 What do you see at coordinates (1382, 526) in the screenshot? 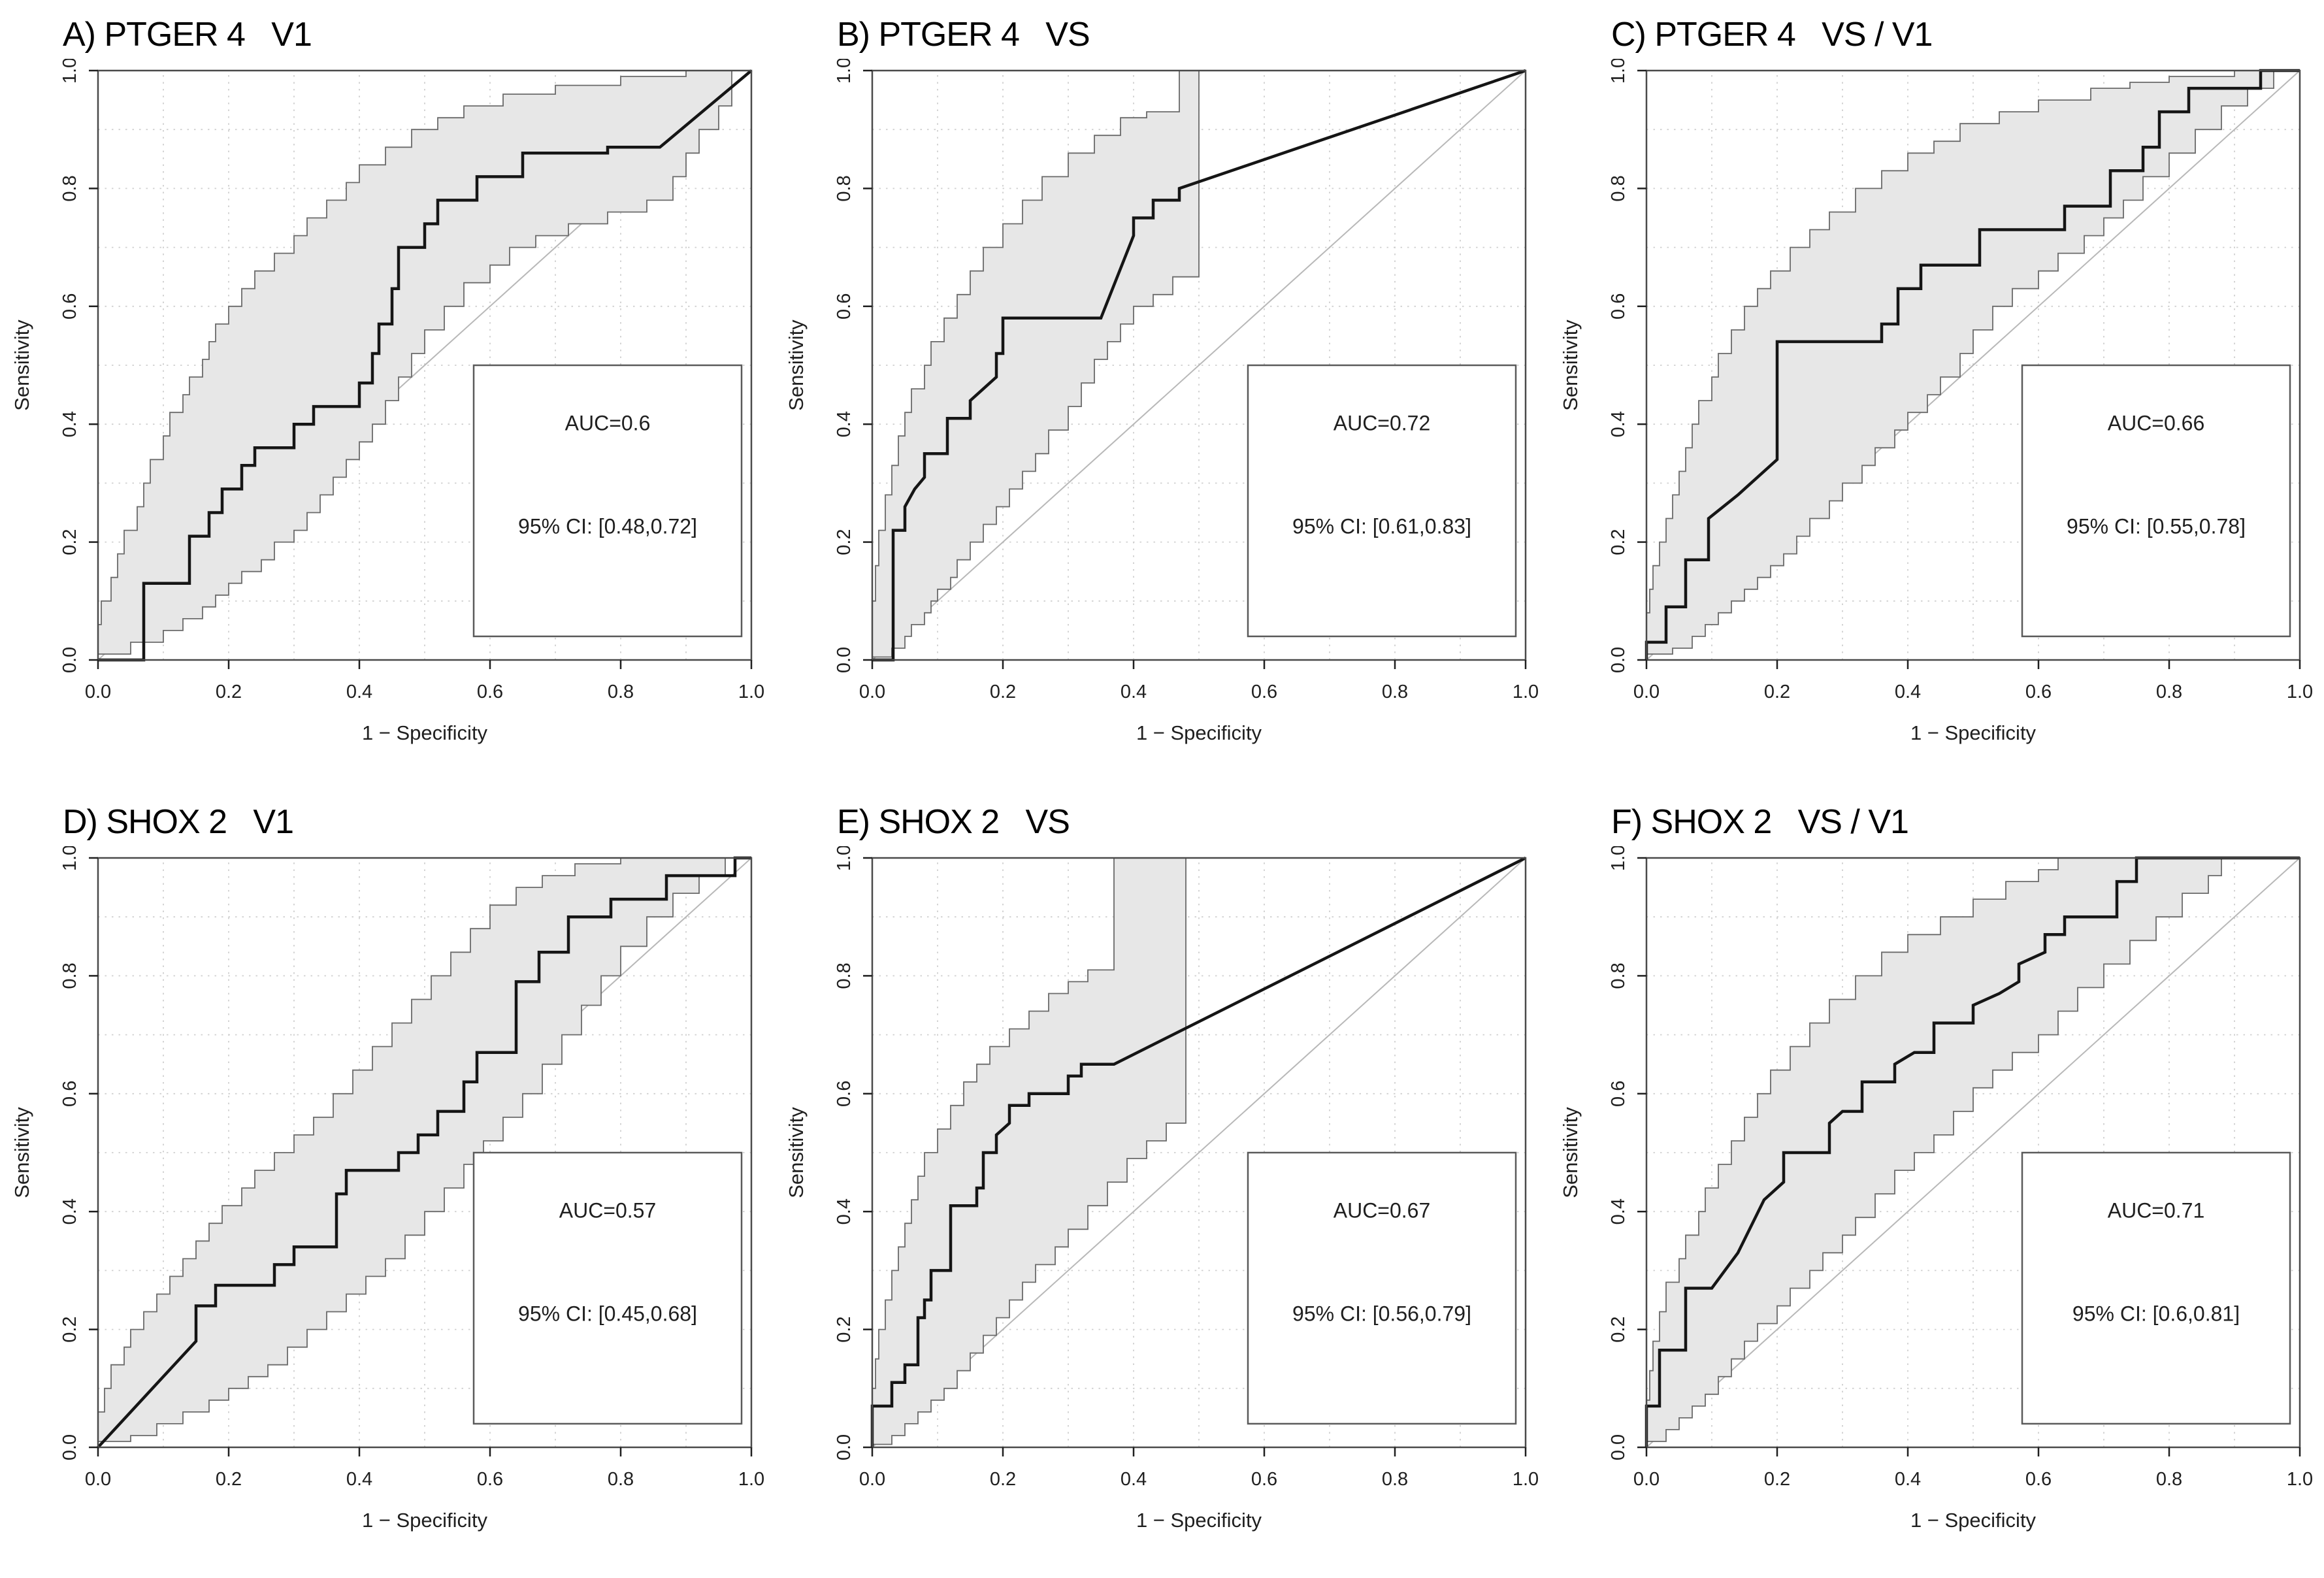
I see `ci-value-label: 95% CI: [0.61,0.83]` at bounding box center [1382, 526].